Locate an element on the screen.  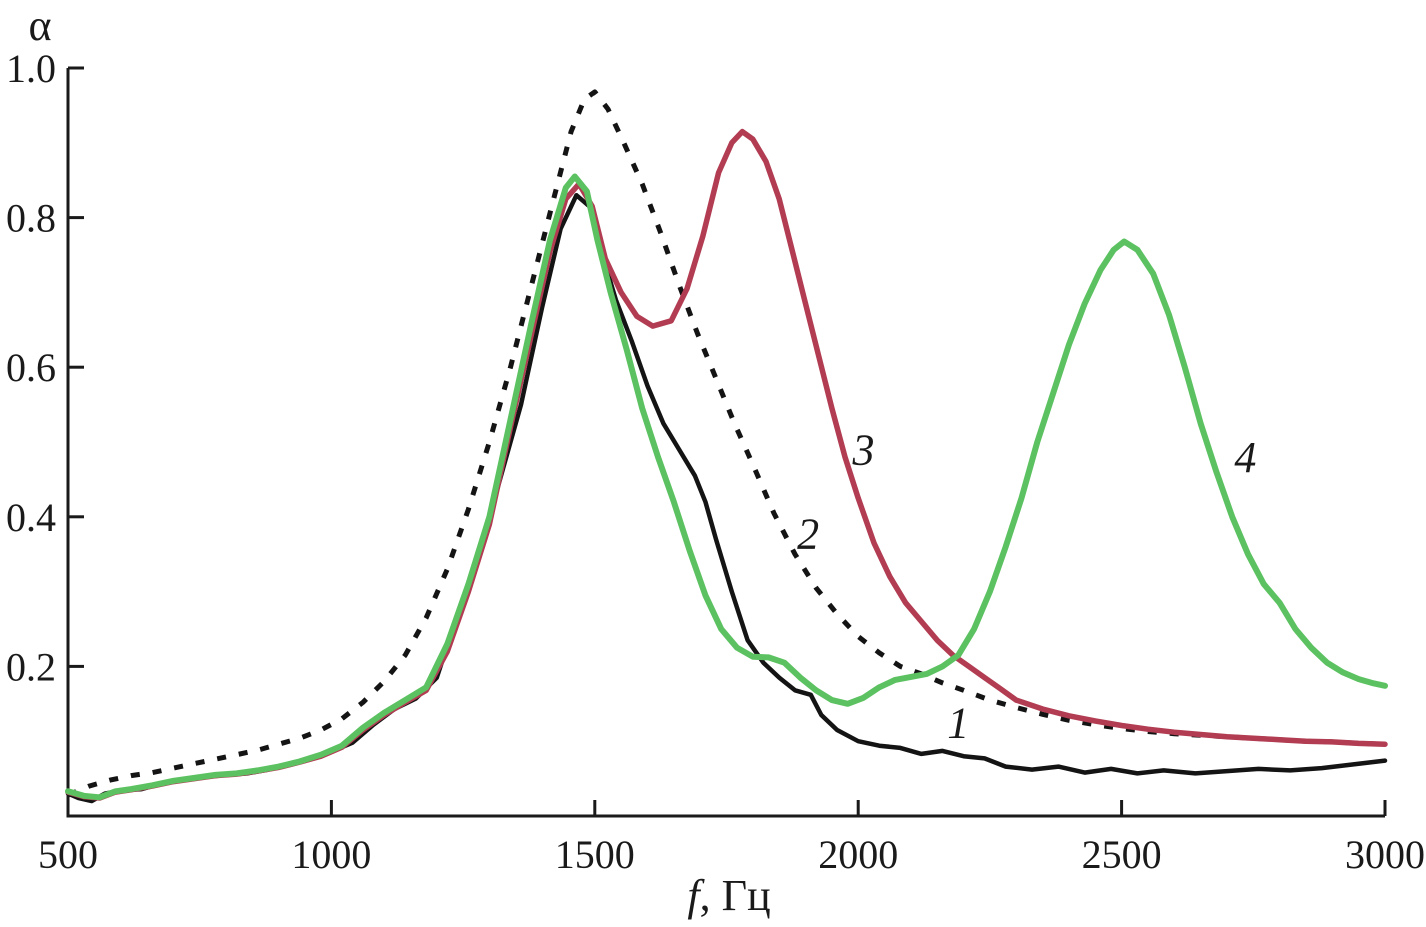
x-axis-title: f, Гц is located at coordinates (728, 895).